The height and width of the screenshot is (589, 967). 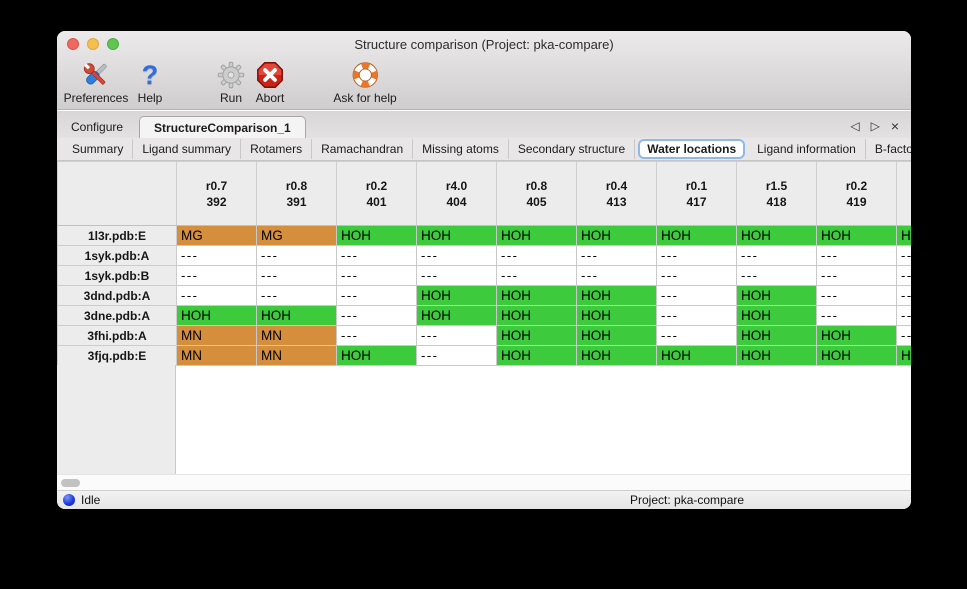 What do you see at coordinates (888, 149) in the screenshot?
I see `subtab-b-factors: B-factors` at bounding box center [888, 149].